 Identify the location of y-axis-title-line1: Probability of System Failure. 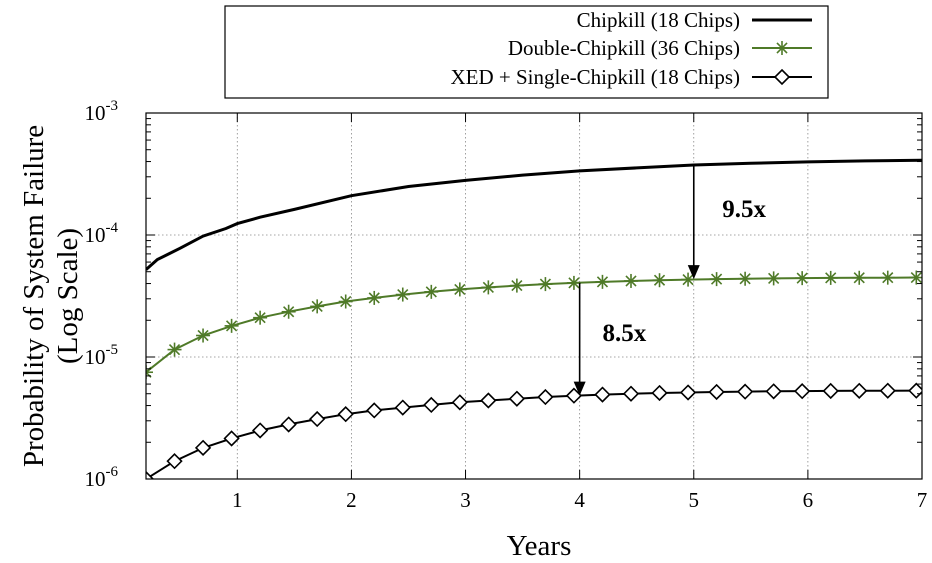
(34, 296).